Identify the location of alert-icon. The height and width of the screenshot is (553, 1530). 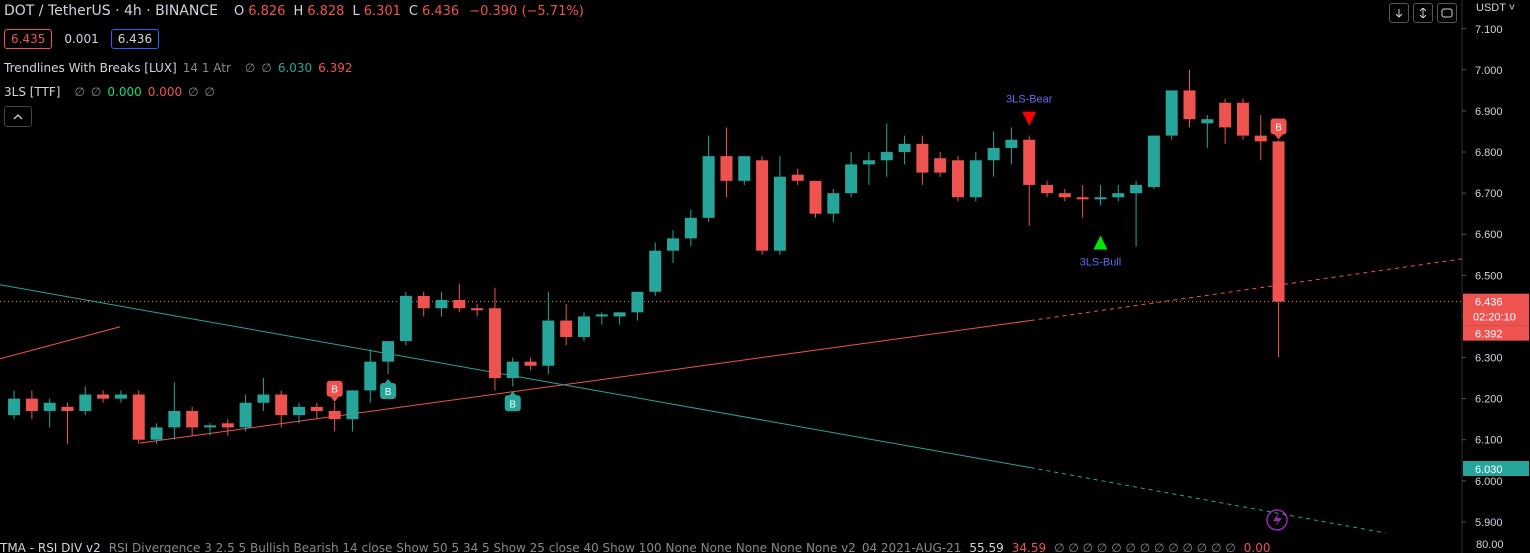
(1277, 520).